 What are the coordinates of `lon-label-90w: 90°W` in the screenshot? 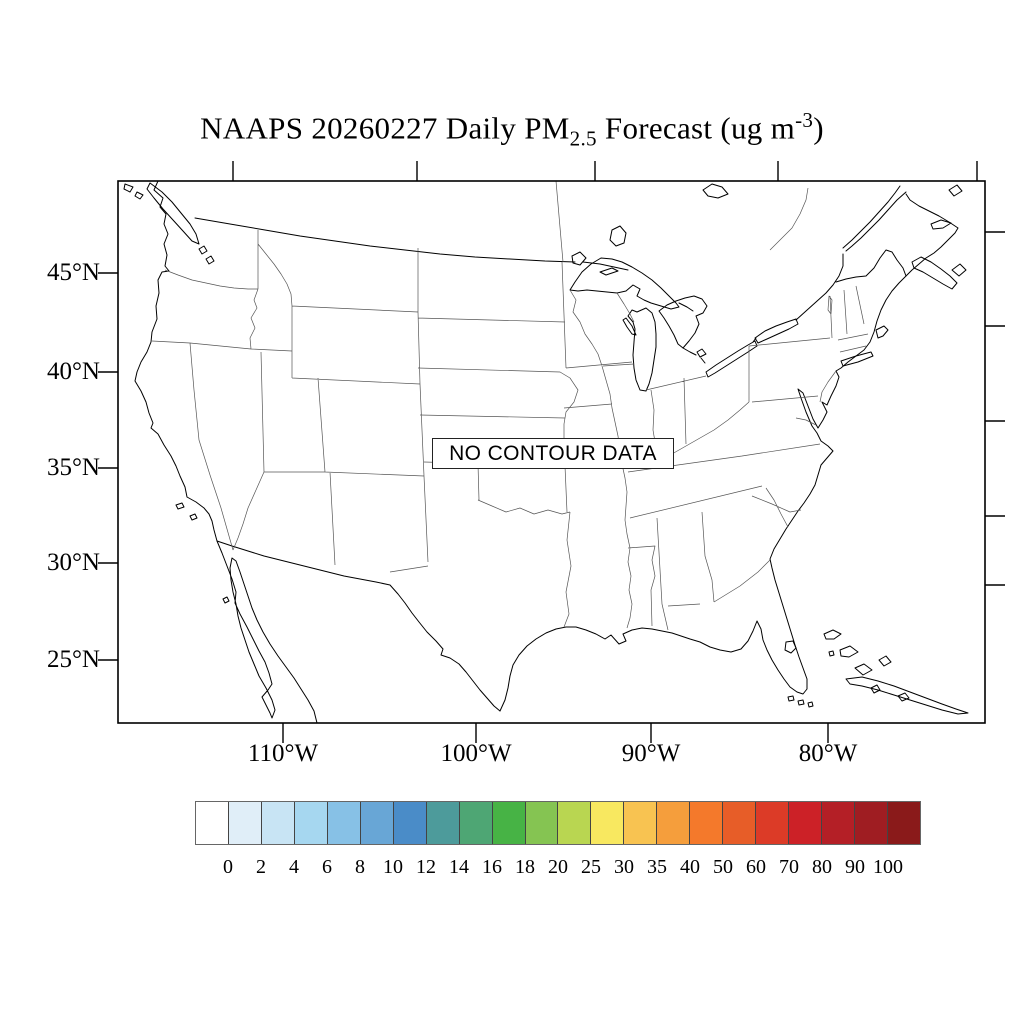 It's located at (651, 753).